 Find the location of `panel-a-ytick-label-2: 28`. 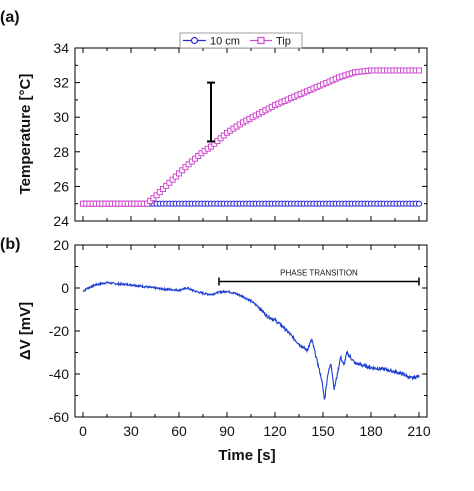

panel-a-ytick-label-2: 28 is located at coordinates (61, 152).